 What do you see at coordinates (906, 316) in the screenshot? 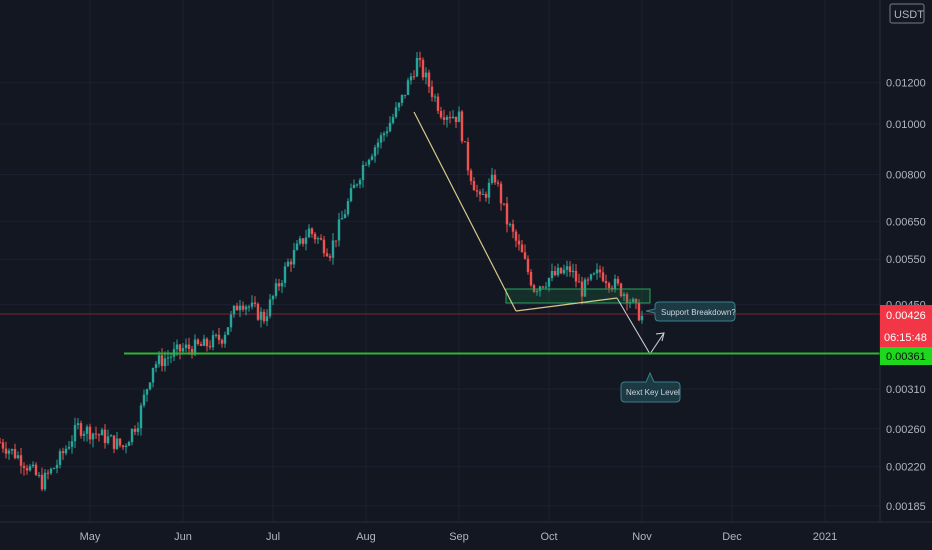
I see `last-price-text: 0.00426` at bounding box center [906, 316].